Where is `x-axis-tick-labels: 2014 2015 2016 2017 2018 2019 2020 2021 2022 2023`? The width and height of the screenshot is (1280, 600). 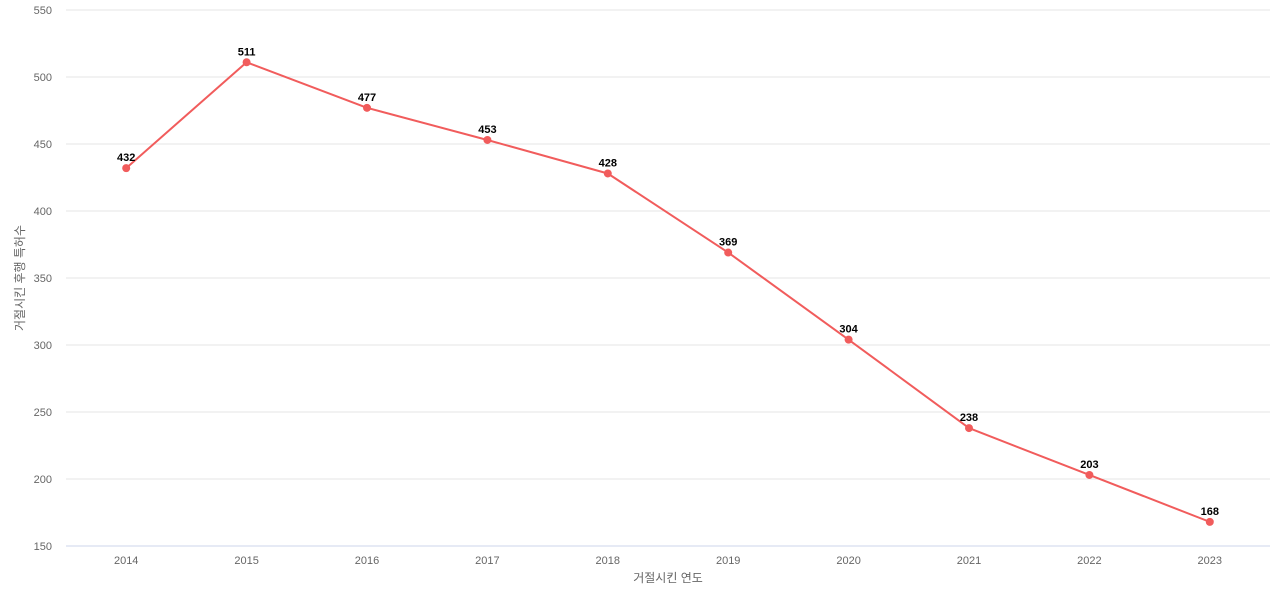 x-axis-tick-labels: 2014 2015 2016 2017 2018 2019 2020 2021 2022 2023 is located at coordinates (668, 561).